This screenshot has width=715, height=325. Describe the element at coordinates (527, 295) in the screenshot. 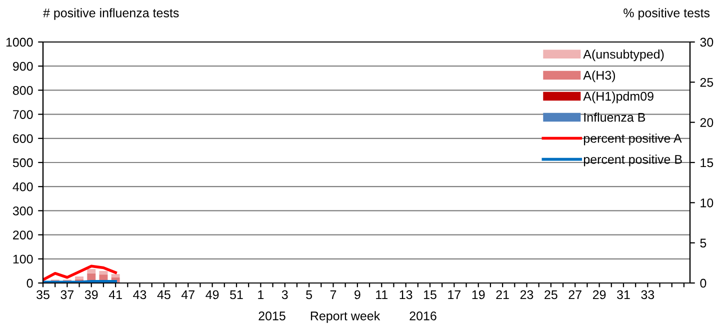

I see `x-tick-label: 23` at that location.